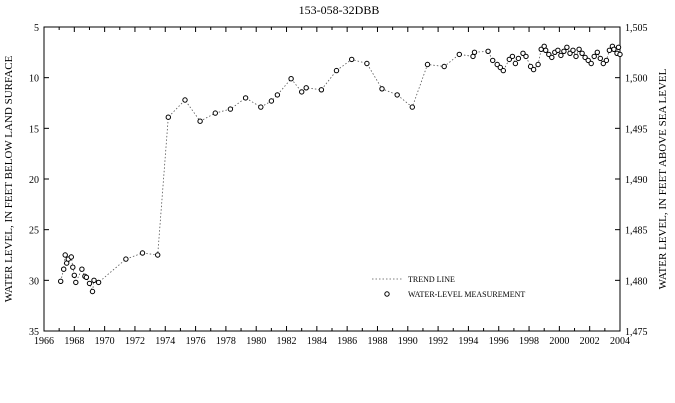 This screenshot has height=403, width=675. I want to click on x-tick-label: 2004, so click(620, 341).